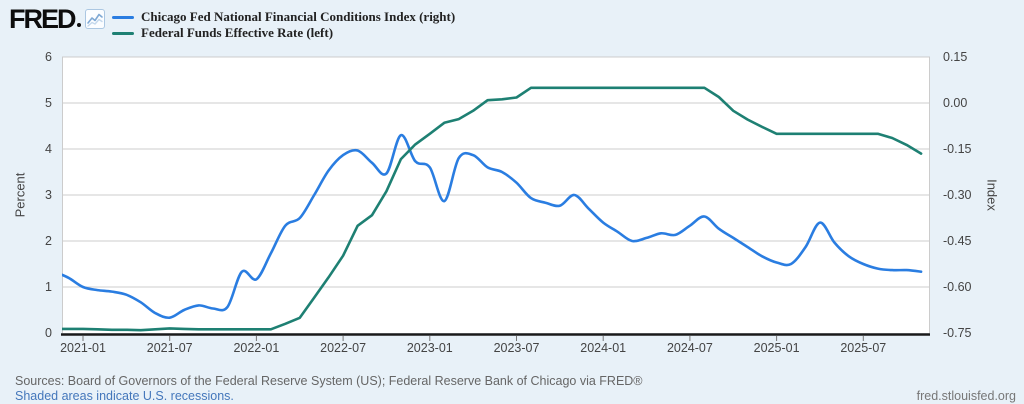 The image size is (1024, 404). I want to click on x-axis-tick-label: 2021-07, so click(169, 348).